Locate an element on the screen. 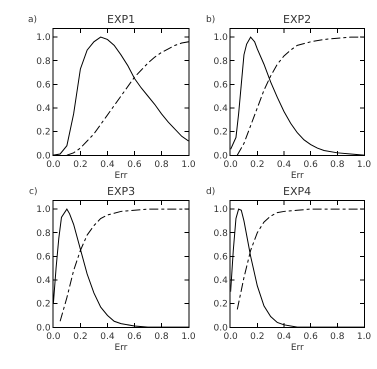 The width and height of the screenshot is (377, 369). chart-title: EXP1 is located at coordinates (121, 19).